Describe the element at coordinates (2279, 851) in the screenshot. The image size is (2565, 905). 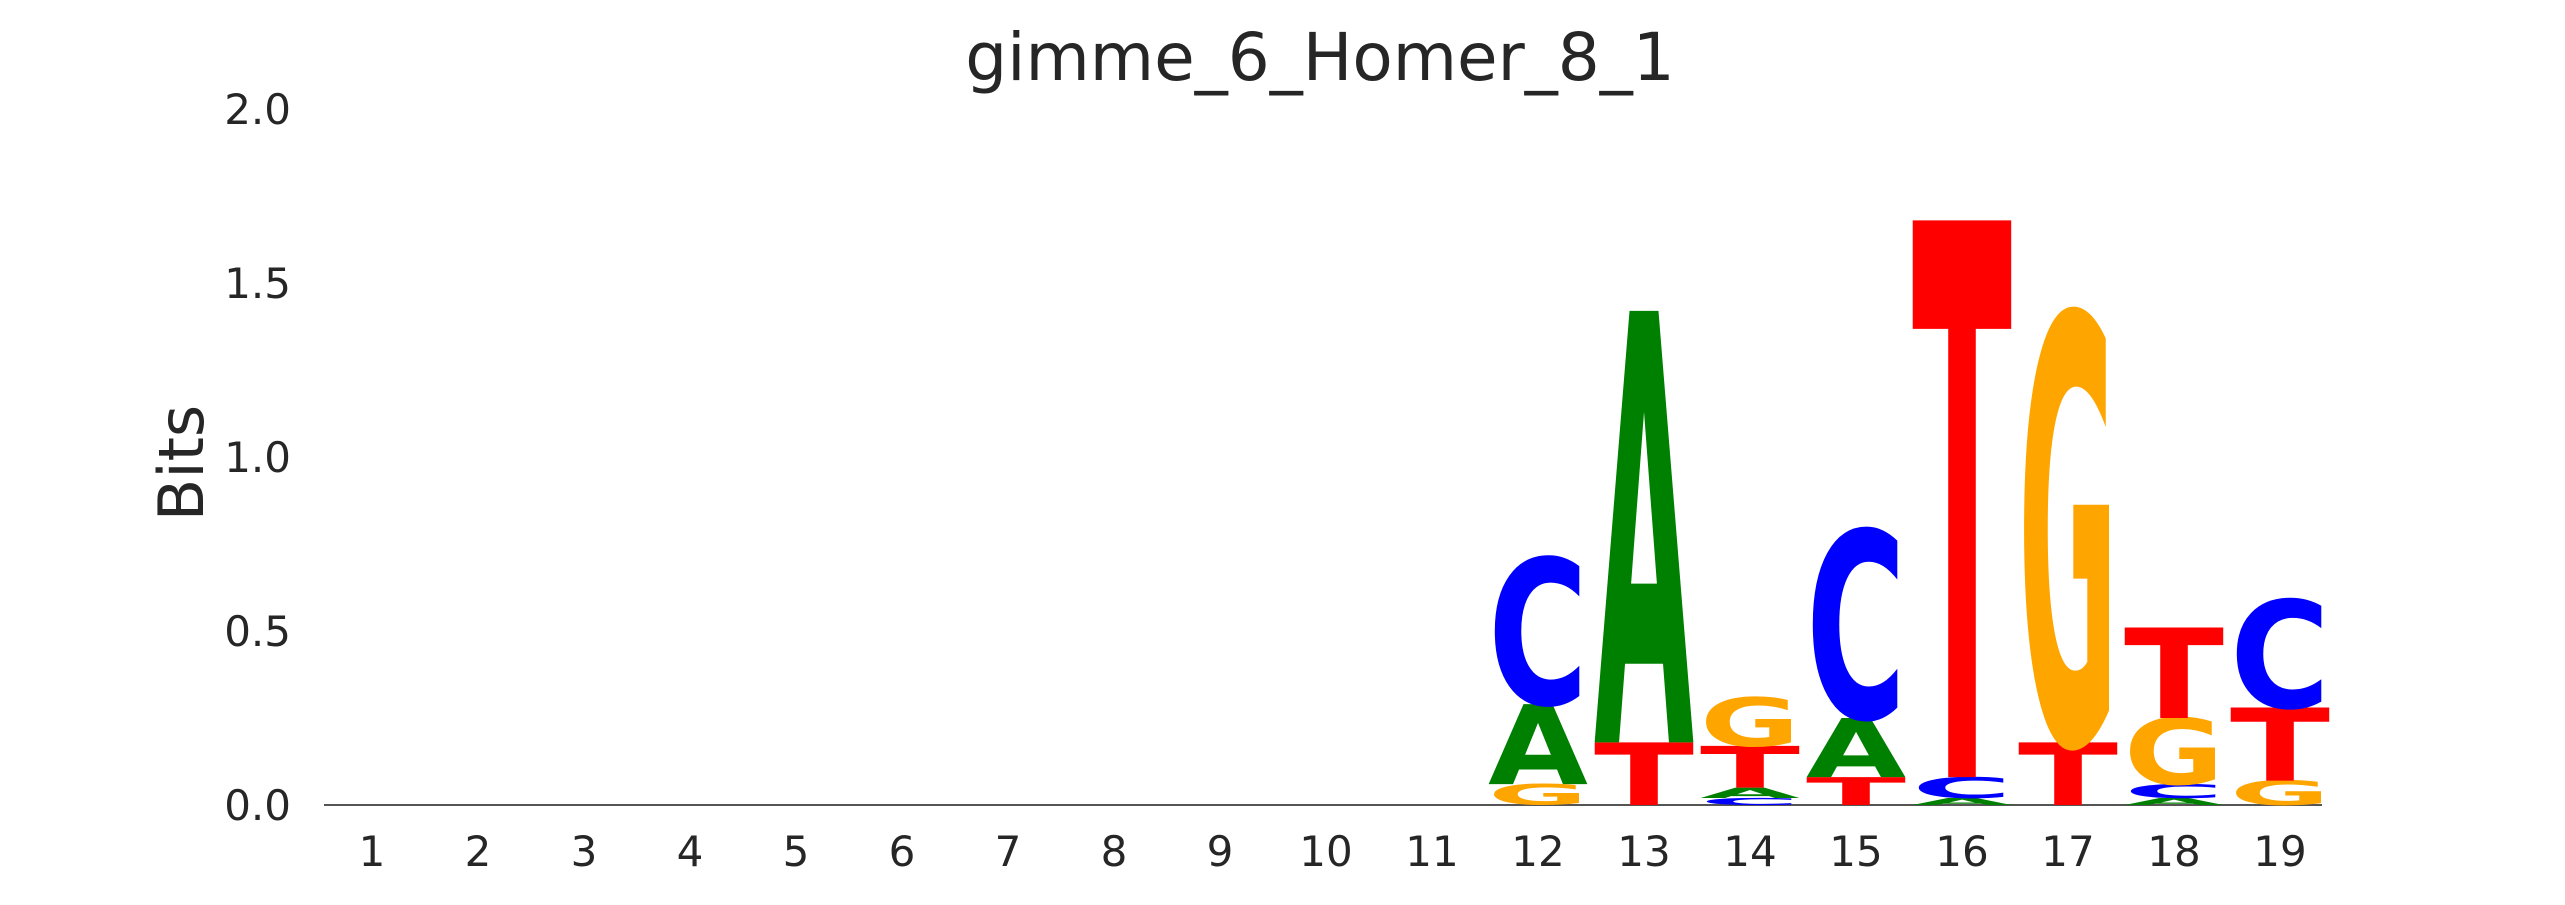
I see `x-tick-label: 19` at that location.